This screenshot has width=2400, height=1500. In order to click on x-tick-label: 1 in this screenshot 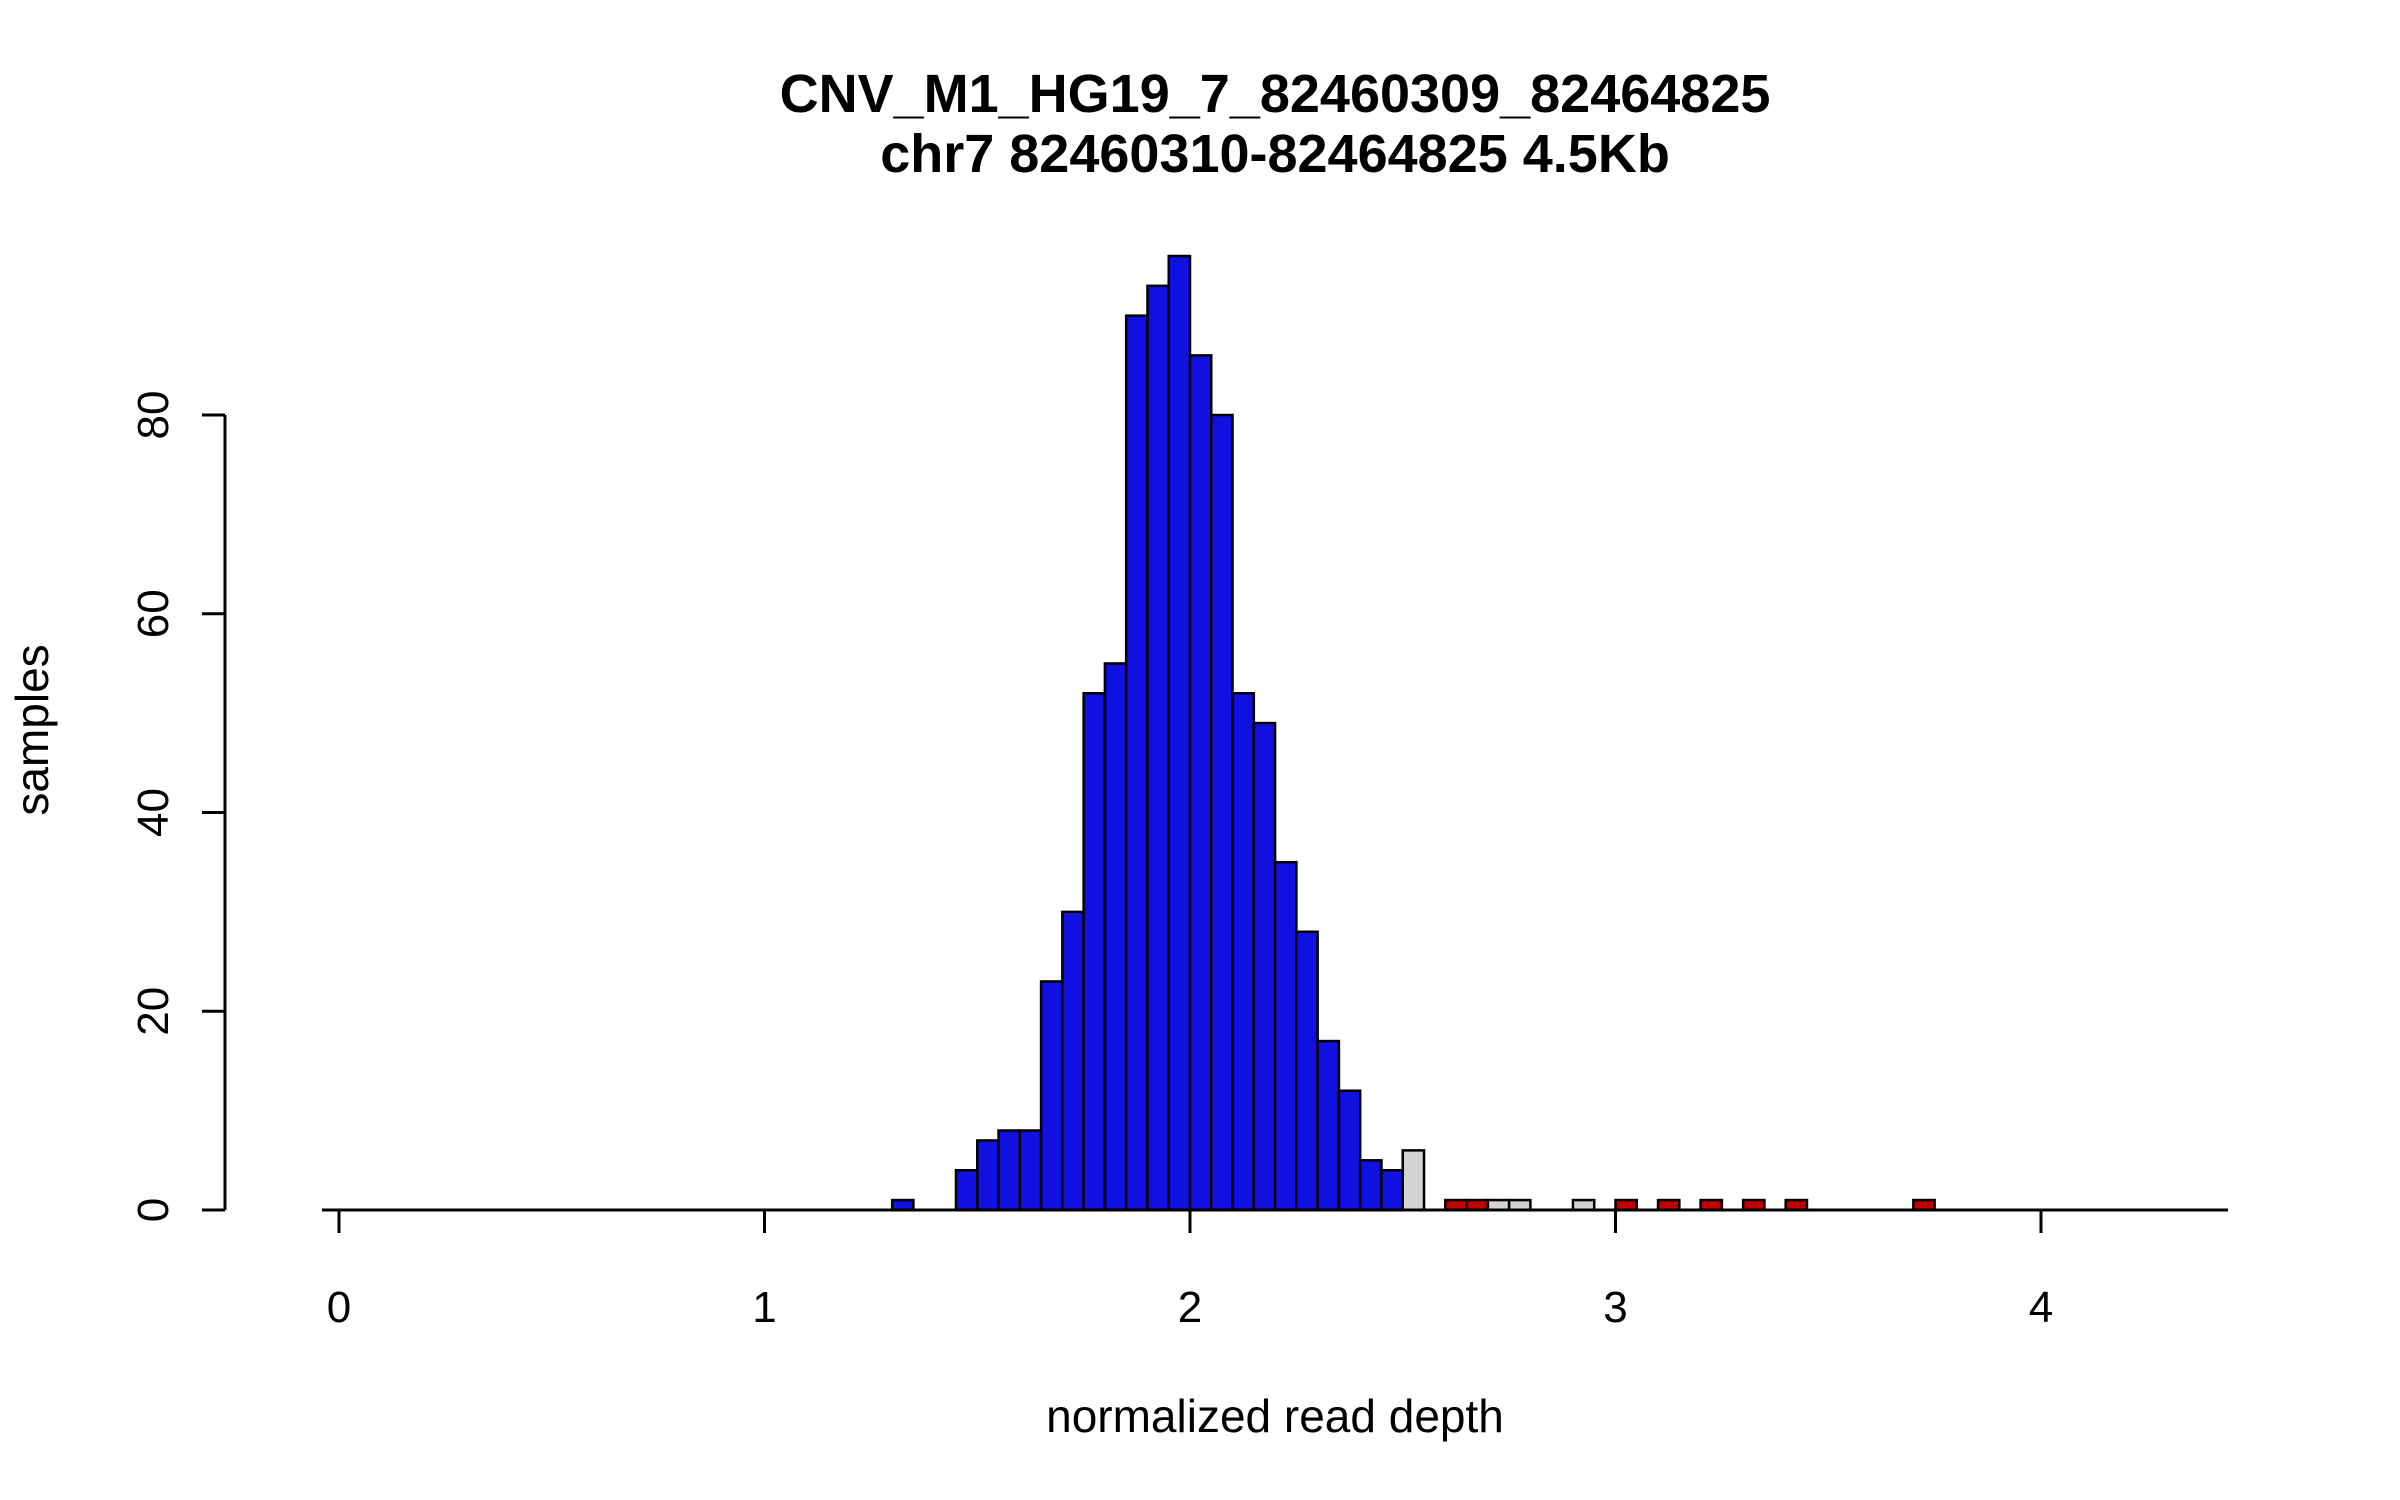, I will do `click(764, 1307)`.